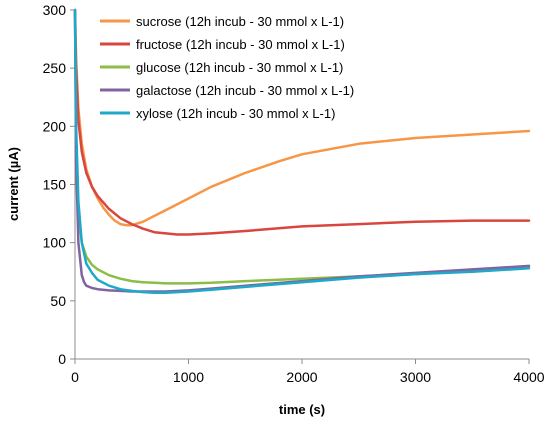  Describe the element at coordinates (301, 377) in the screenshot. I see `x-tick-label: 2000` at that location.